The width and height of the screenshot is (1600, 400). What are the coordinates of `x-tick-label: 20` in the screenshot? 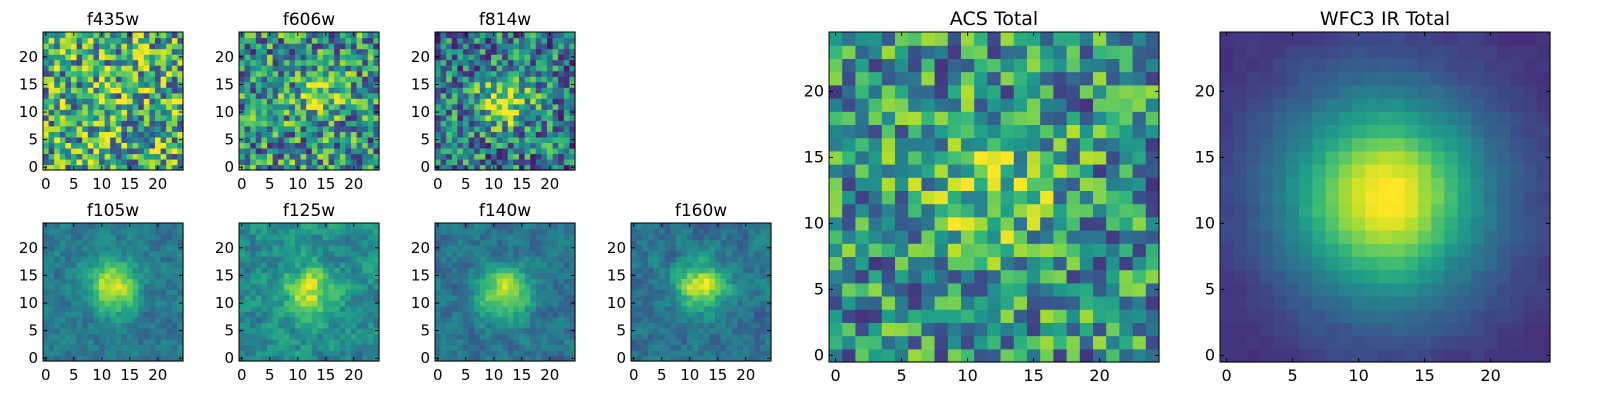 It's located at (353, 184).